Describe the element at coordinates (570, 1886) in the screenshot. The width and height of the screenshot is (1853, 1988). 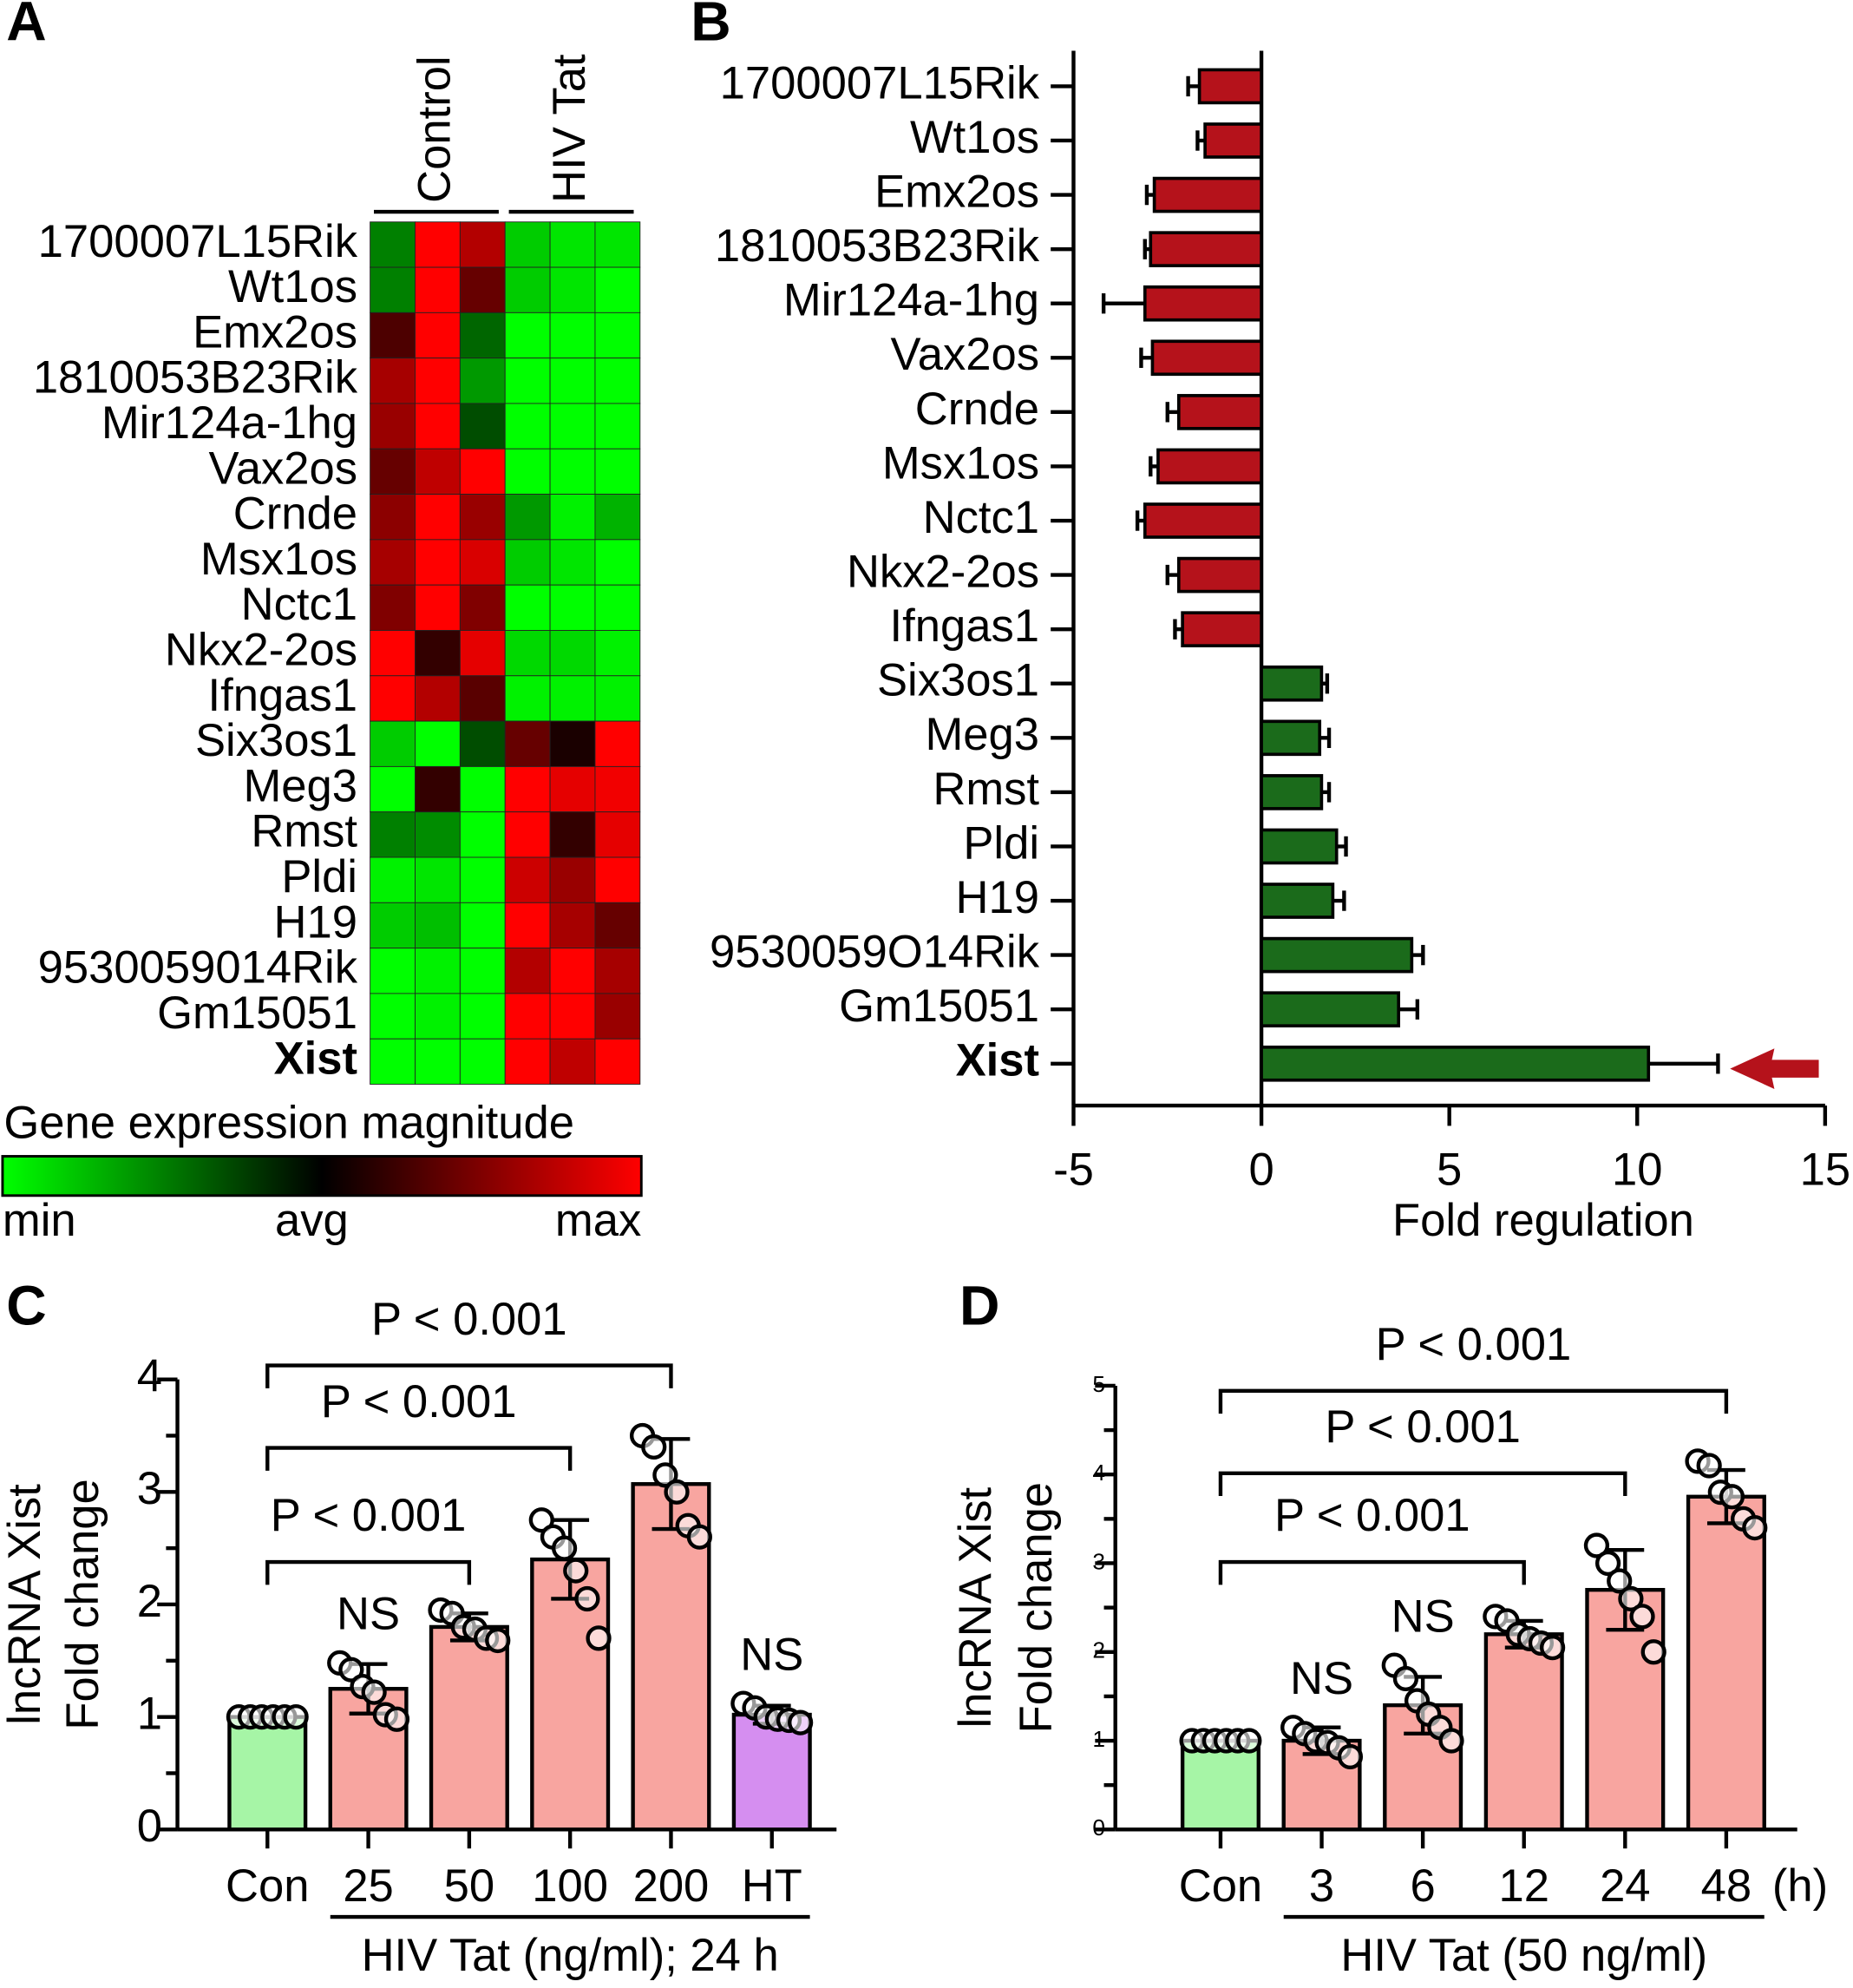
I see `x-tick-label: 100` at that location.